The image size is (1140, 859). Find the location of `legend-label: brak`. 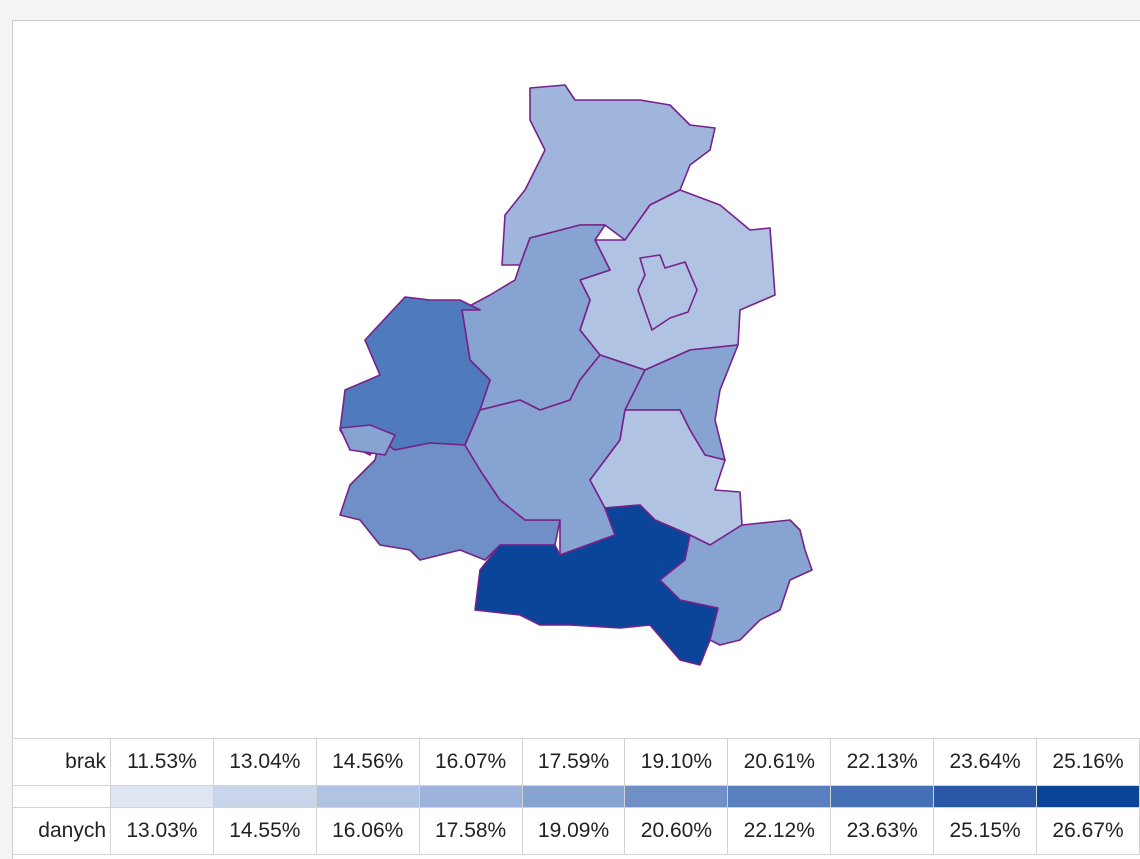

legend-label: brak is located at coordinates (61, 762).